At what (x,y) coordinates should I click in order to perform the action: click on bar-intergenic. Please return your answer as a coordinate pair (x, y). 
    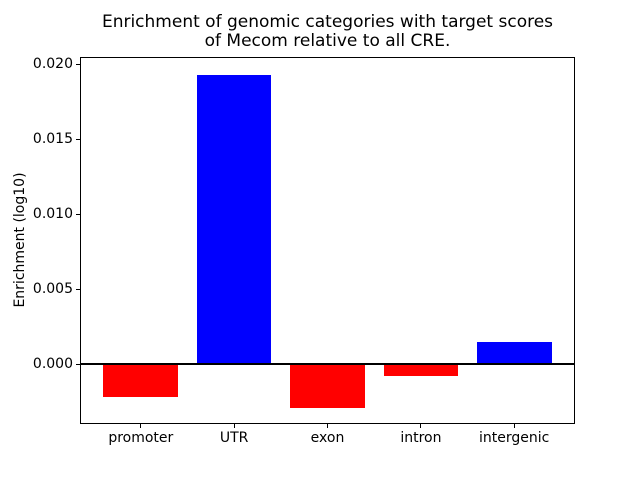
    Looking at the image, I should click on (514, 353).